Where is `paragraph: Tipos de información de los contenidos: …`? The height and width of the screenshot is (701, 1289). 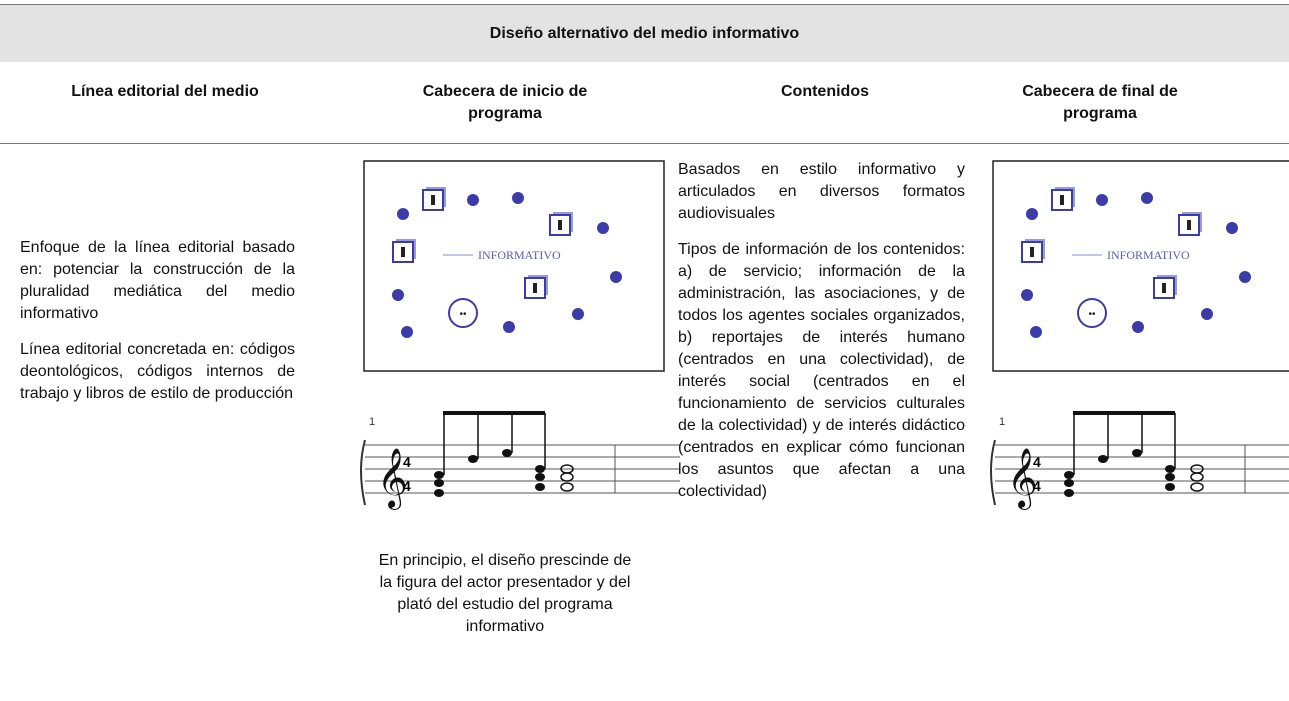
paragraph: Tipos de información de los contenidos: … is located at coordinates (821, 370).